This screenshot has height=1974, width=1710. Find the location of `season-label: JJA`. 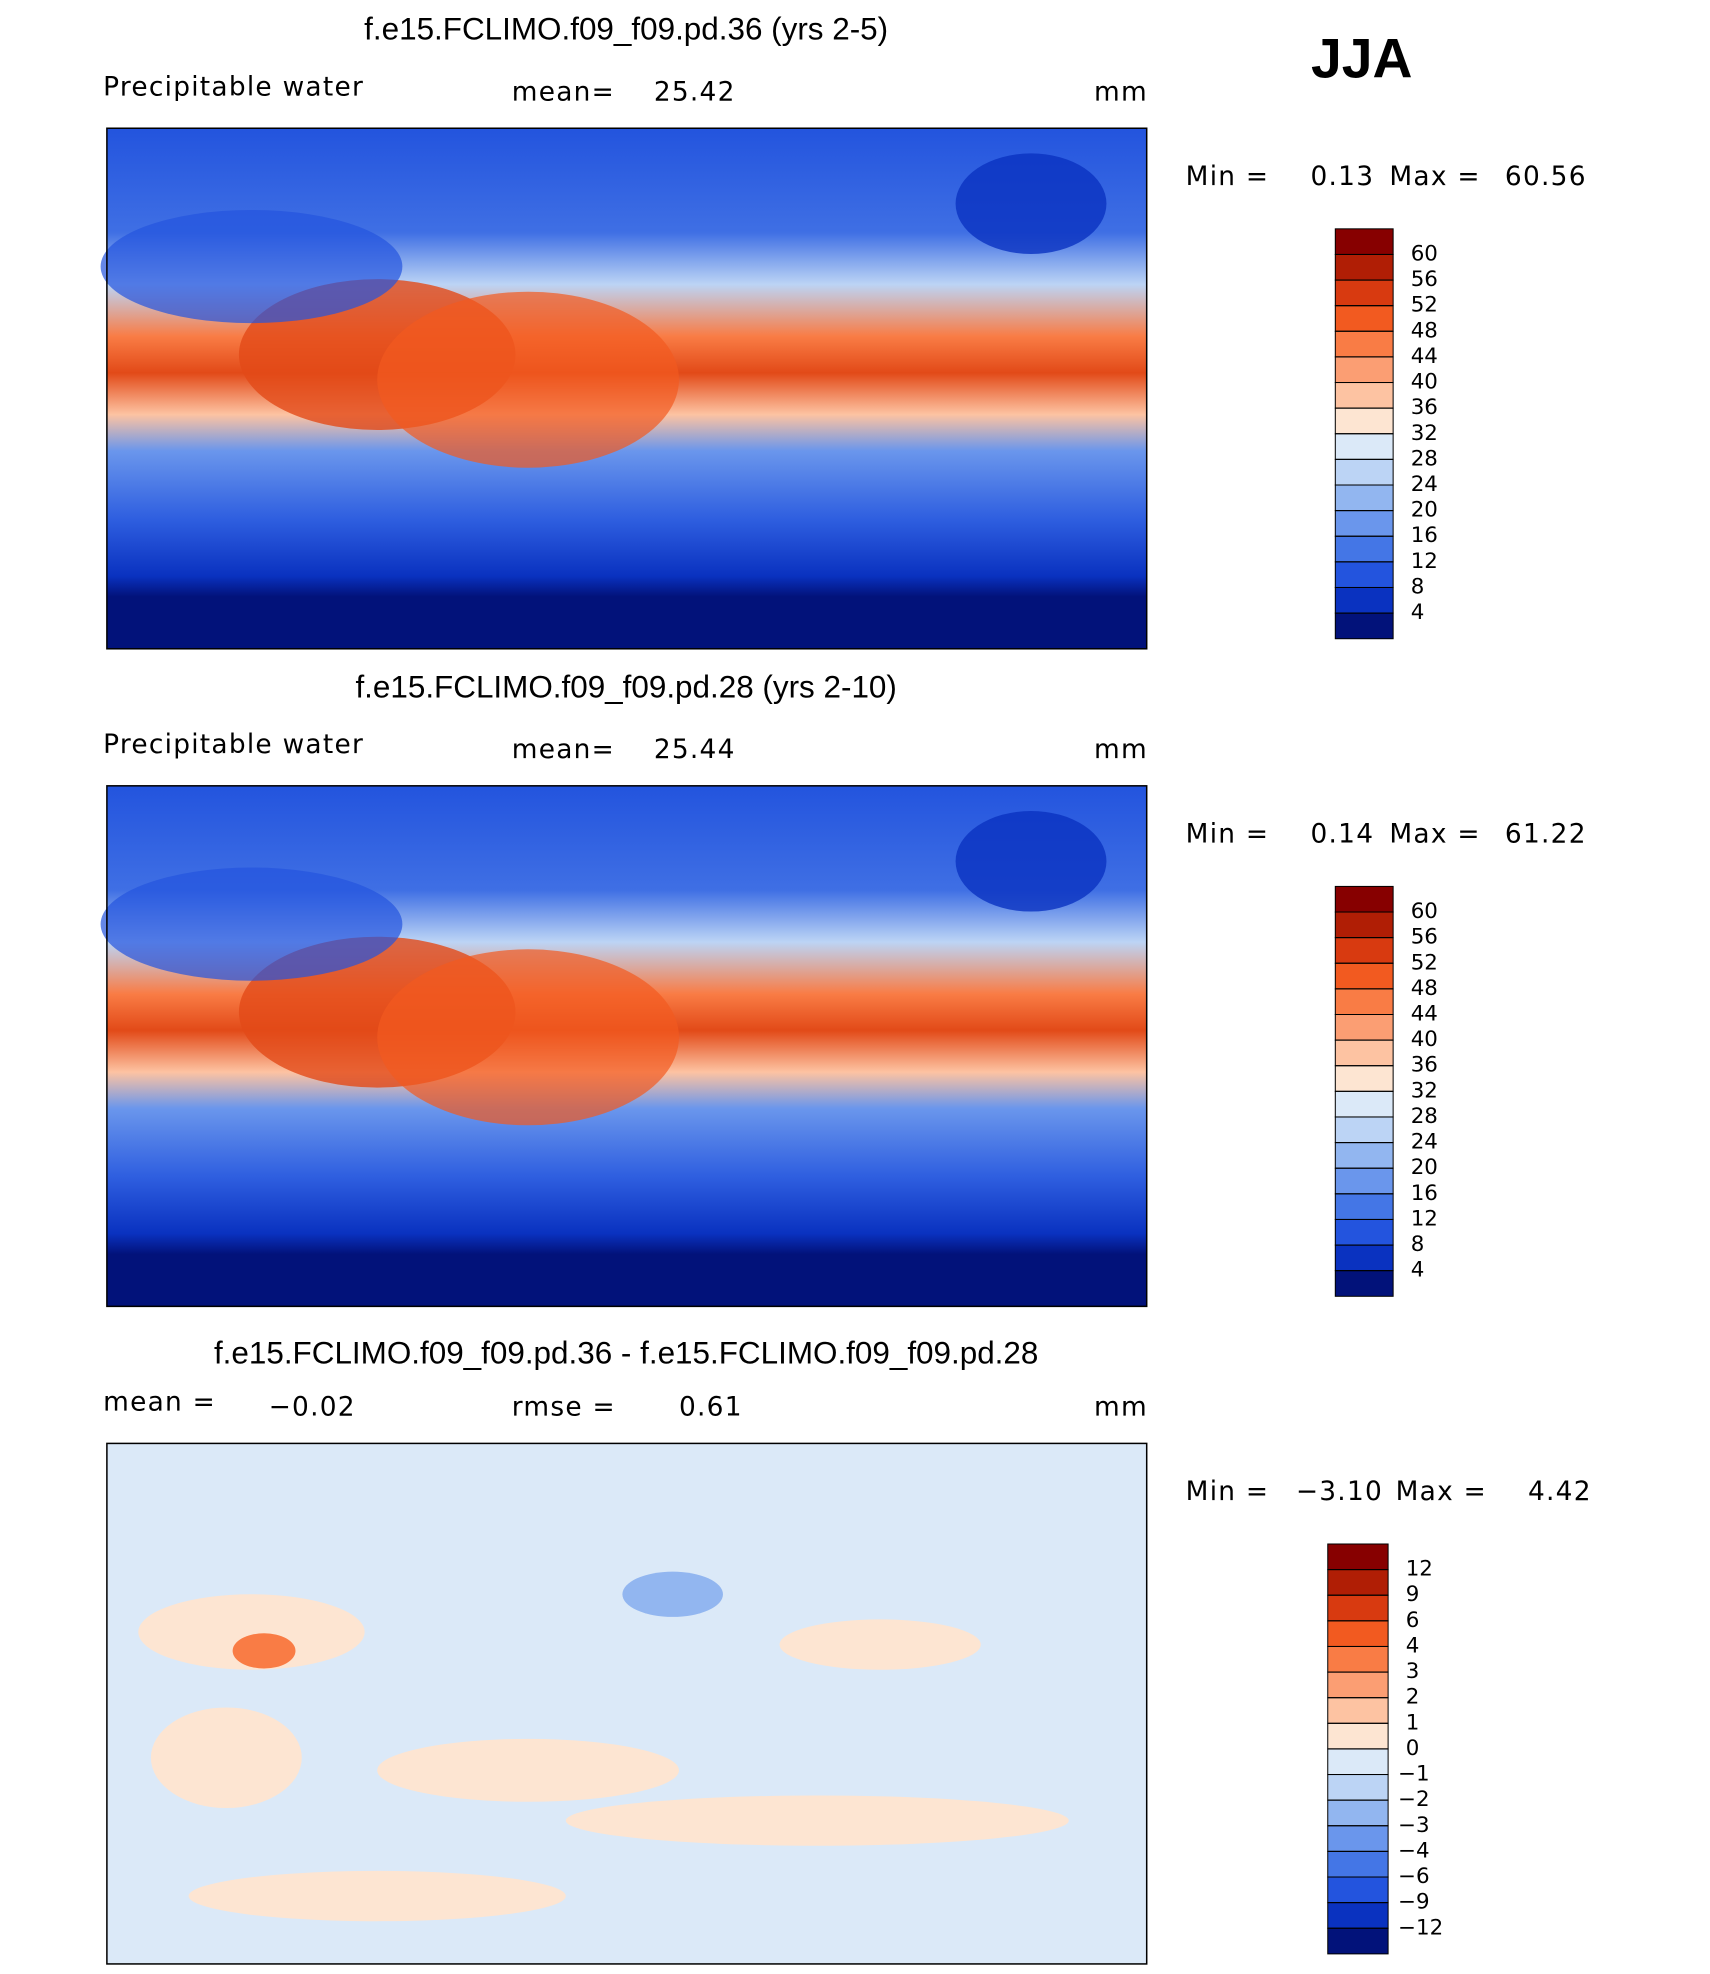

season-label: JJA is located at coordinates (1361, 58).